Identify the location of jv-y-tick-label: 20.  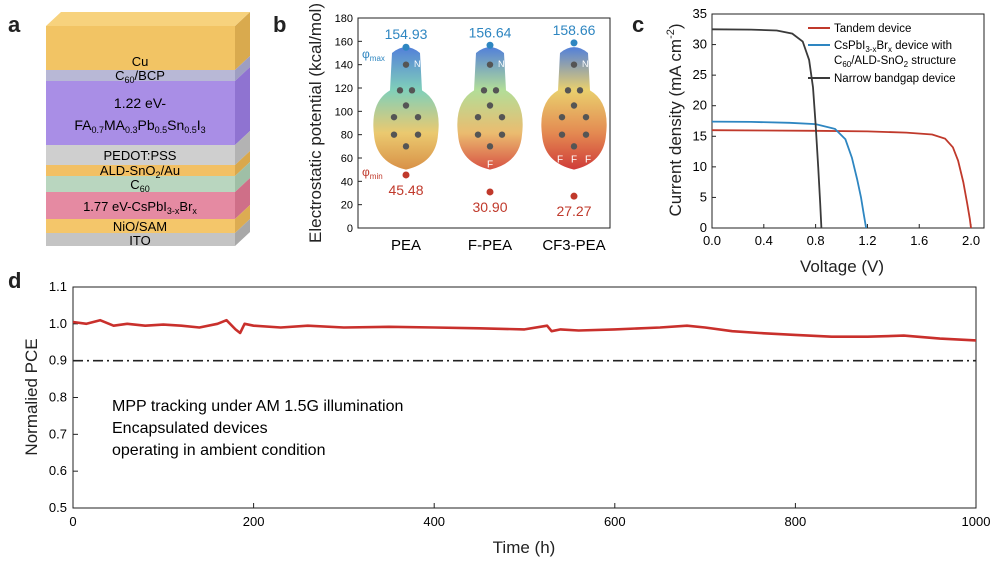
(700, 105).